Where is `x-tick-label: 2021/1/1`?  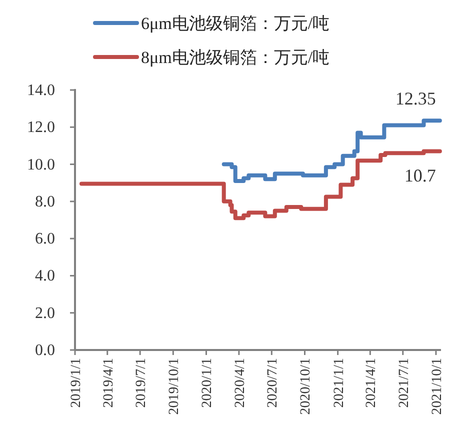
x-tick-label: 2021/1/1 is located at coordinates (339, 383).